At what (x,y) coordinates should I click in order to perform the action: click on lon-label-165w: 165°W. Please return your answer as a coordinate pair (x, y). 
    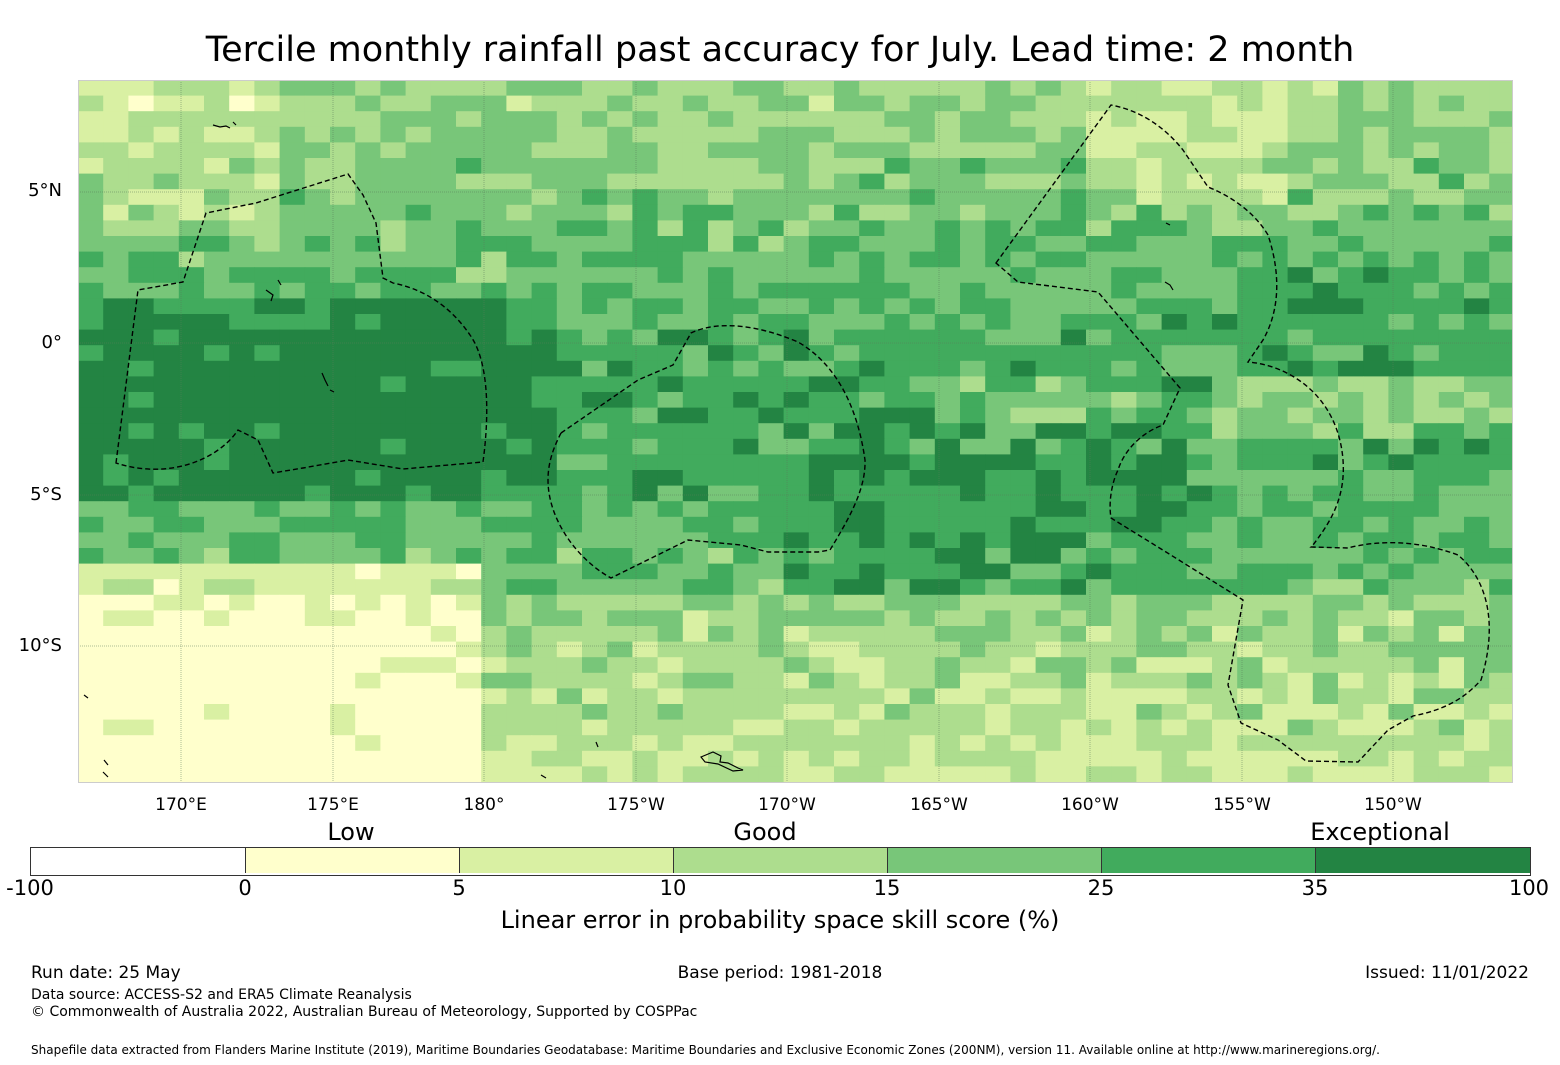
    Looking at the image, I should click on (939, 805).